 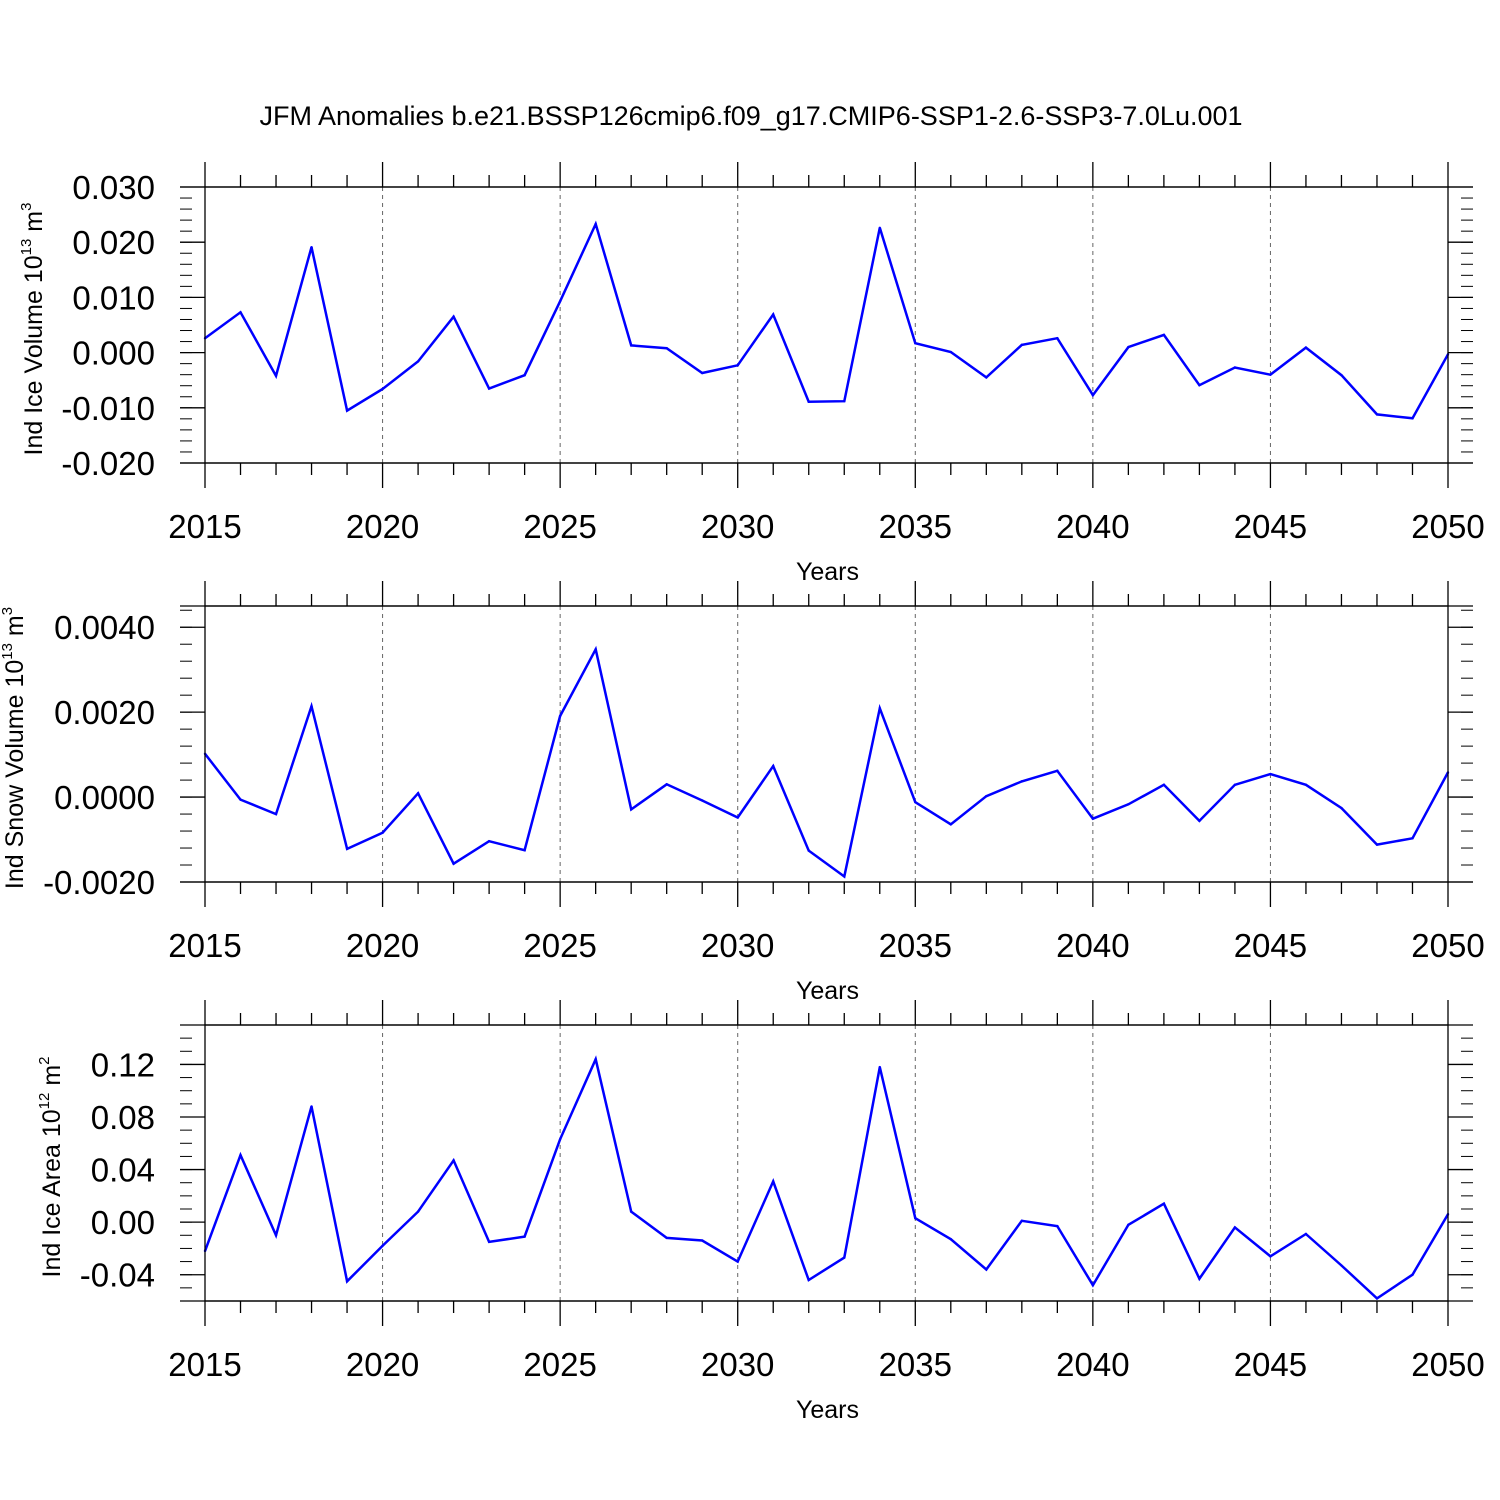 I want to click on ice-volume-x-tick-labels: 2015 2020 2025 2030 2035 2040 2045 2050, so click(x=826, y=526).